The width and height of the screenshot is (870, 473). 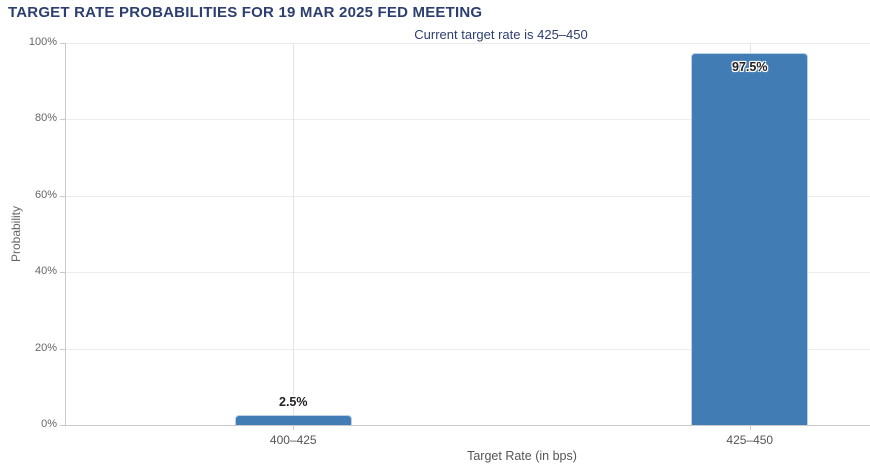 I want to click on x-tick-label: 400–425, so click(x=293, y=440).